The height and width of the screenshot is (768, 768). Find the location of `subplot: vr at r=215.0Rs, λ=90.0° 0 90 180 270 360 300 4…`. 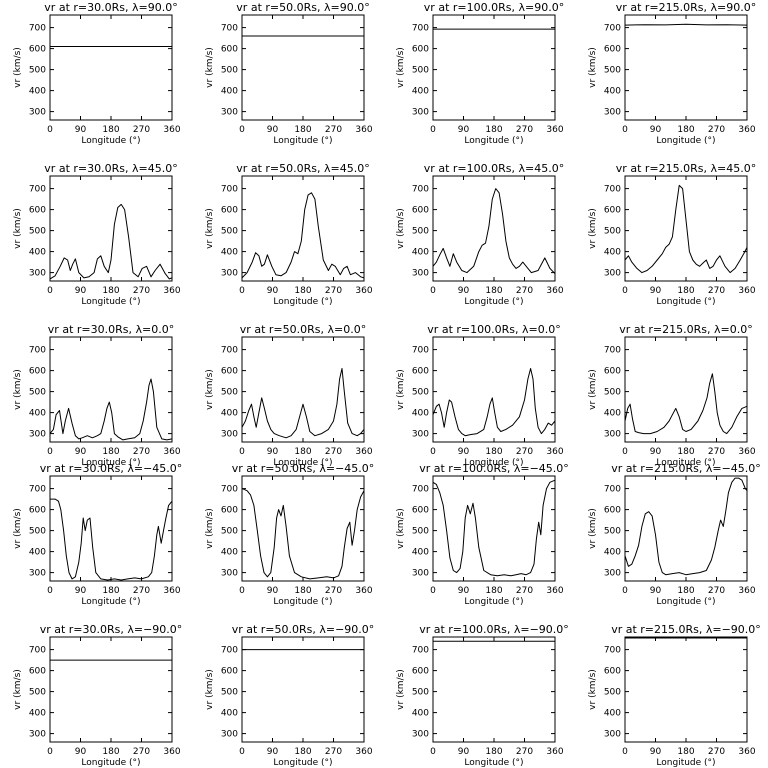

subplot: vr at r=215.0Rs, λ=90.0° 0 90 180 270 360 300 4… is located at coordinates (672, 73).